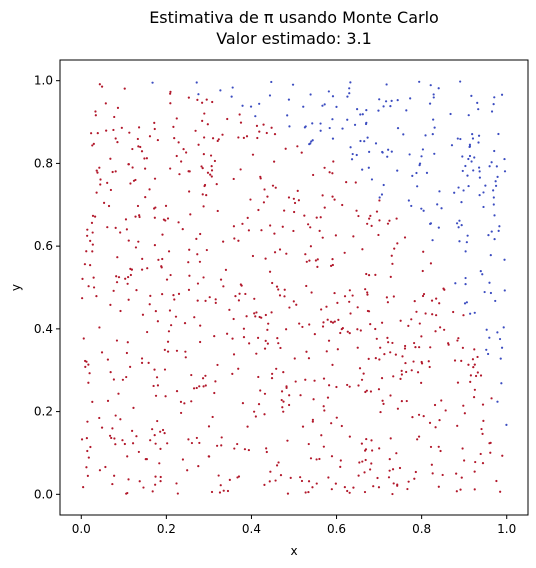 The image size is (536, 568). Describe the element at coordinates (294, 17) in the screenshot. I see `chart-title: Estimativa de π usando Monte Carlo` at that location.